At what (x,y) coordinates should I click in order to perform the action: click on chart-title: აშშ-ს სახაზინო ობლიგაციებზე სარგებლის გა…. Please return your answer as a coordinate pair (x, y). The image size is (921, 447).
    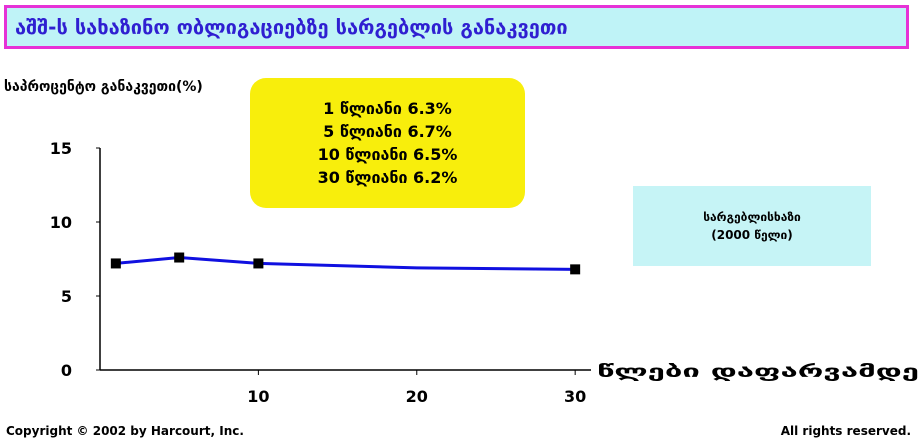
    Looking at the image, I should click on (456, 27).